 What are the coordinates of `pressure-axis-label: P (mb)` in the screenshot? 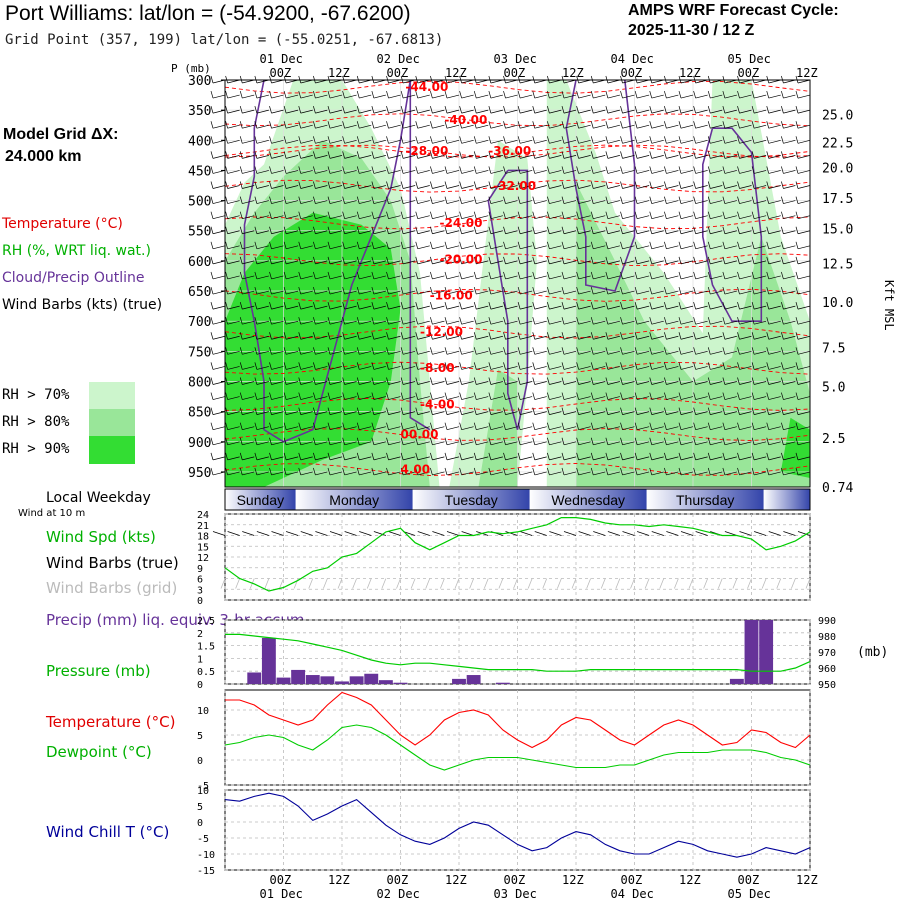 It's located at (191, 68).